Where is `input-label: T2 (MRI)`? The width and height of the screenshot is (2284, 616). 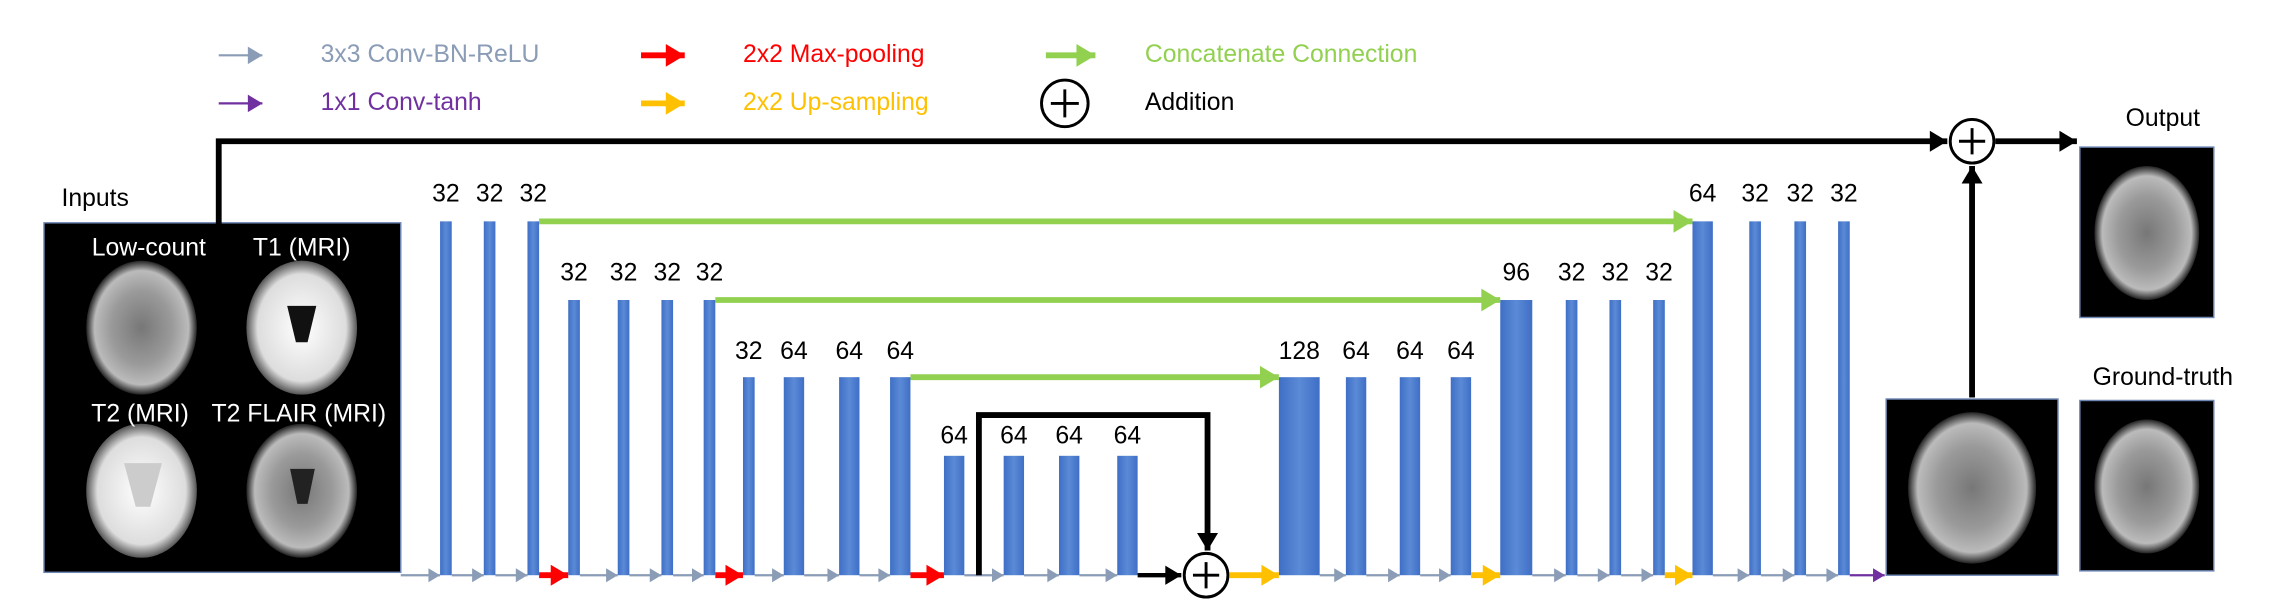
input-label: T2 (MRI) is located at coordinates (140, 414).